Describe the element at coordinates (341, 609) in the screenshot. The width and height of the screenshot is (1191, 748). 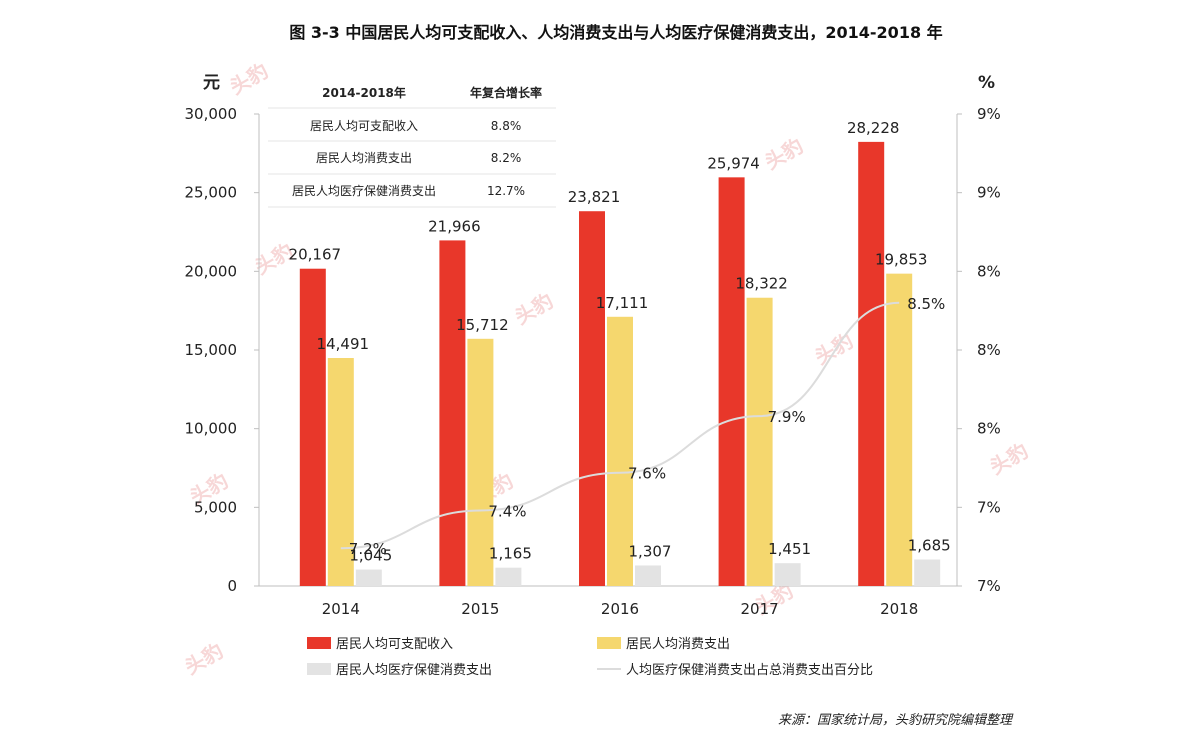
I see `x-tick-label: 2014` at that location.